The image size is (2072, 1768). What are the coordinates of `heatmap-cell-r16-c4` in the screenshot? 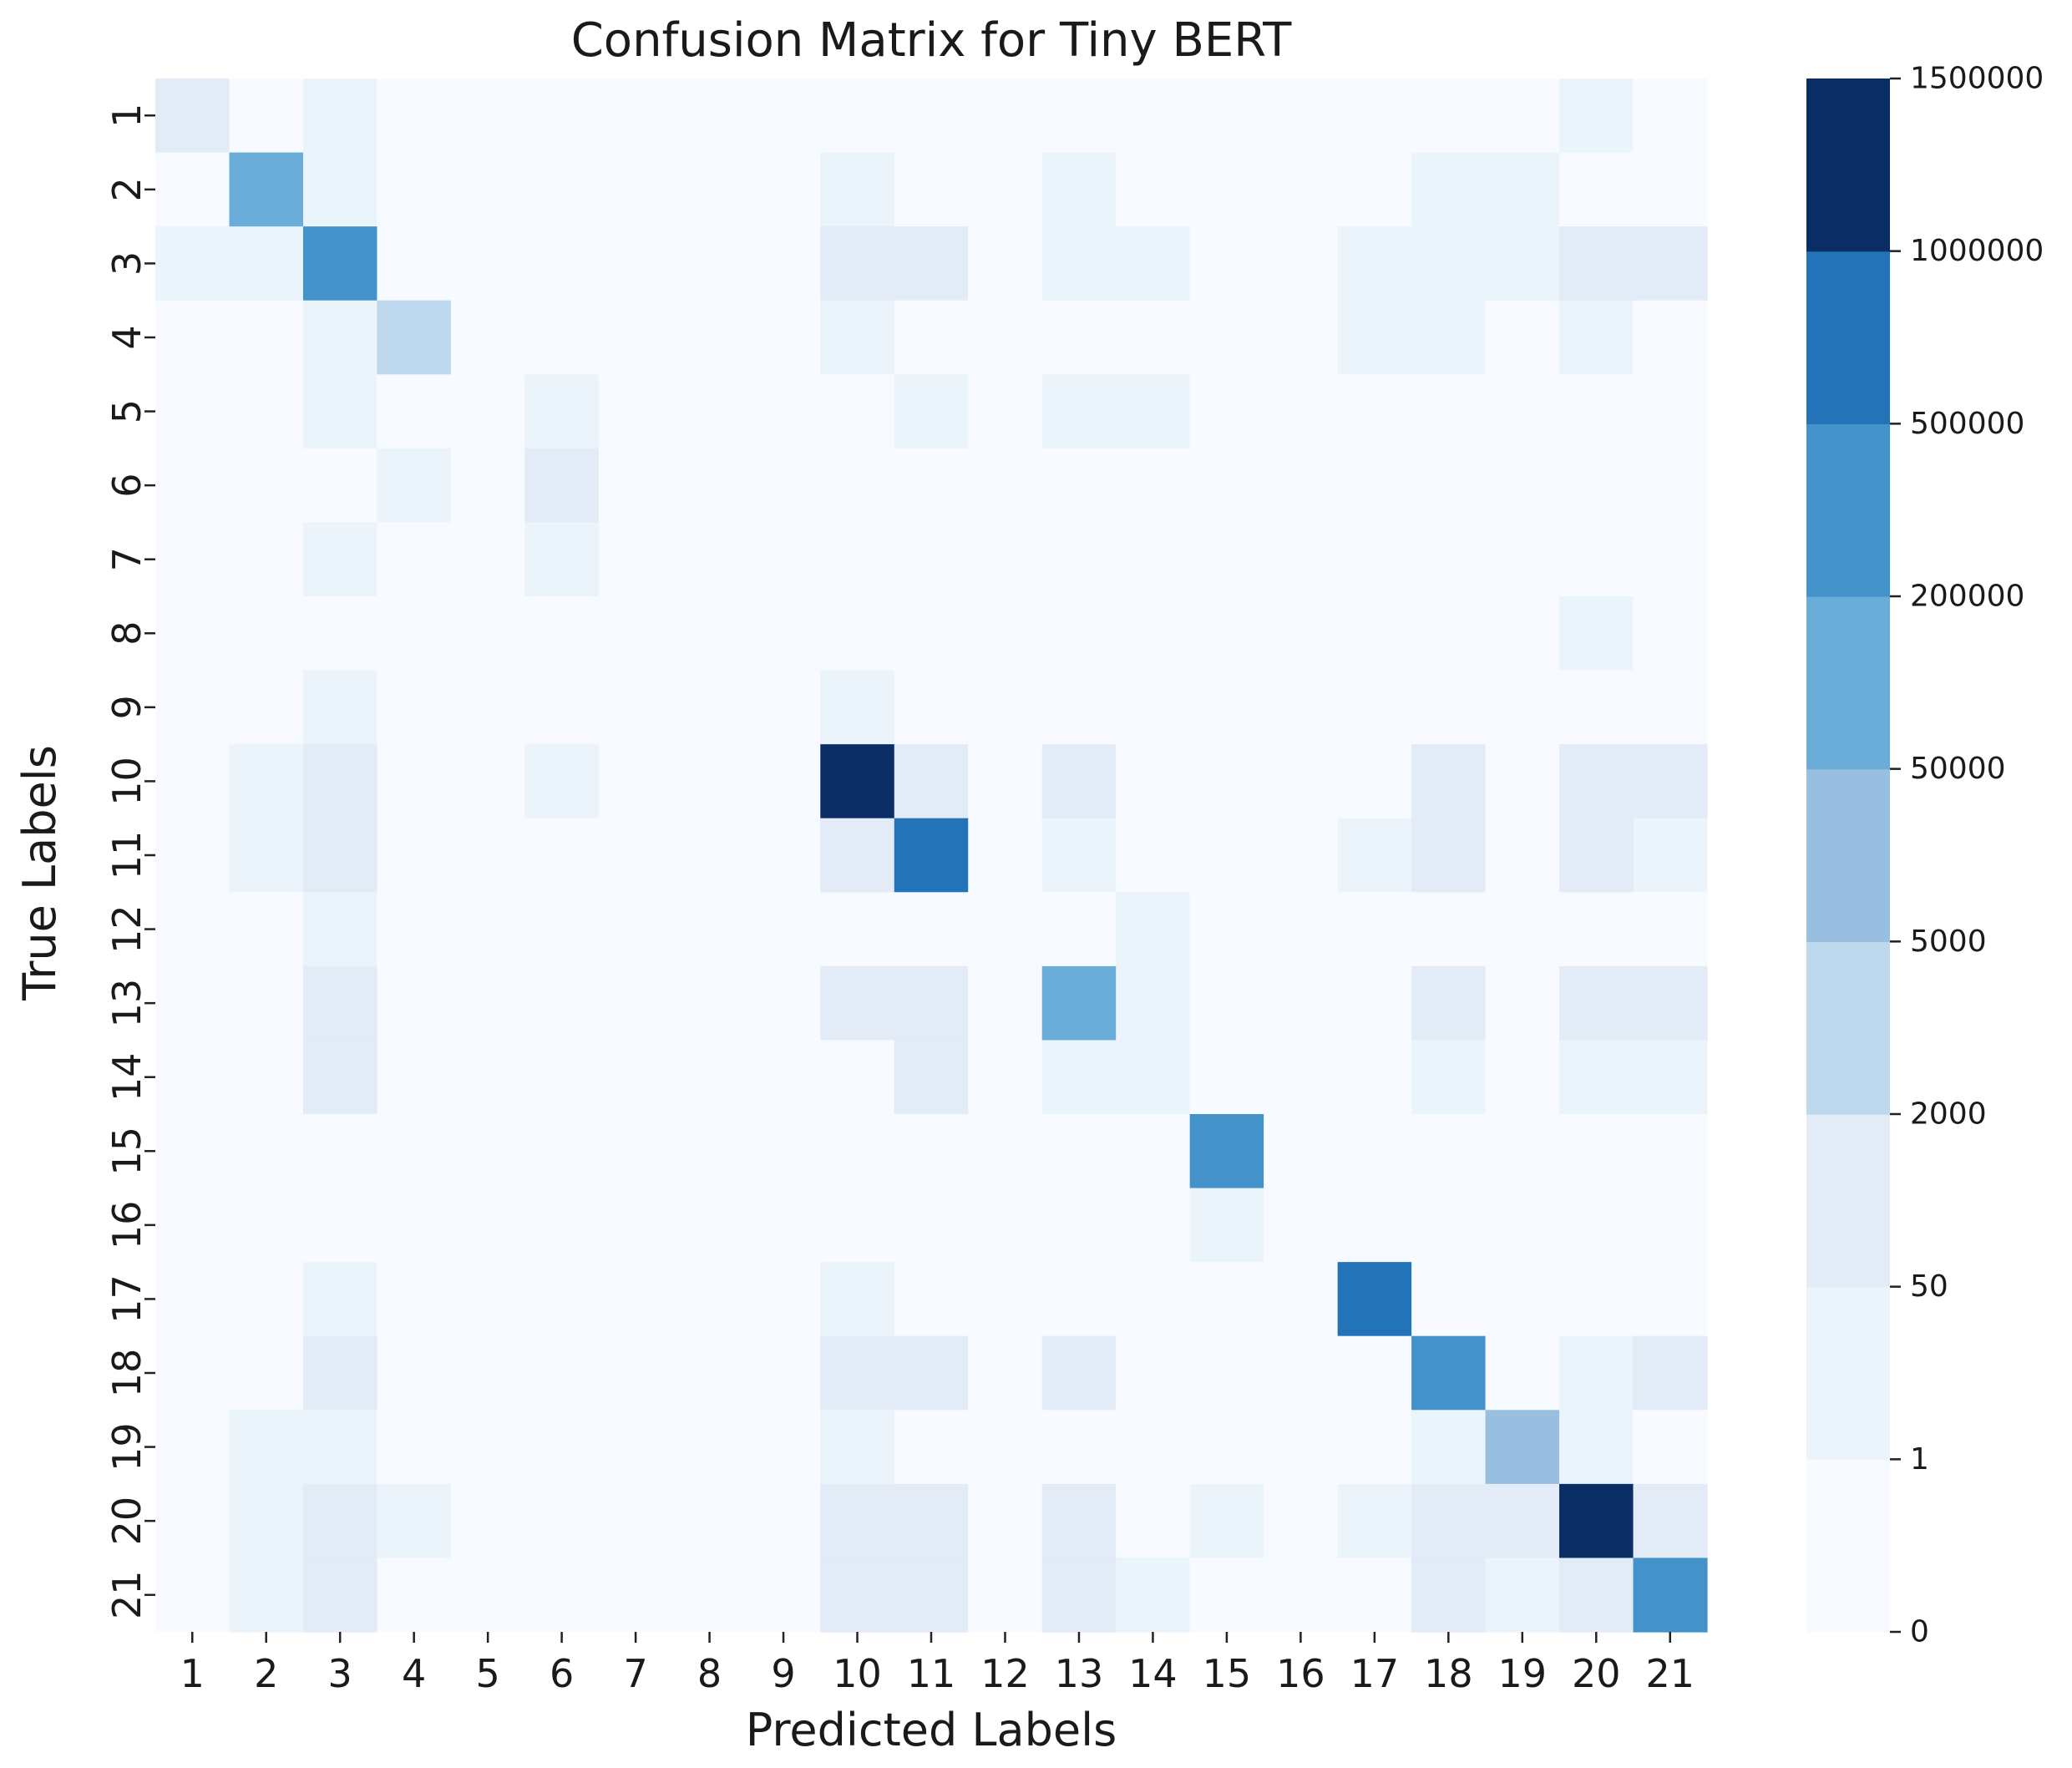 It's located at (414, 1225).